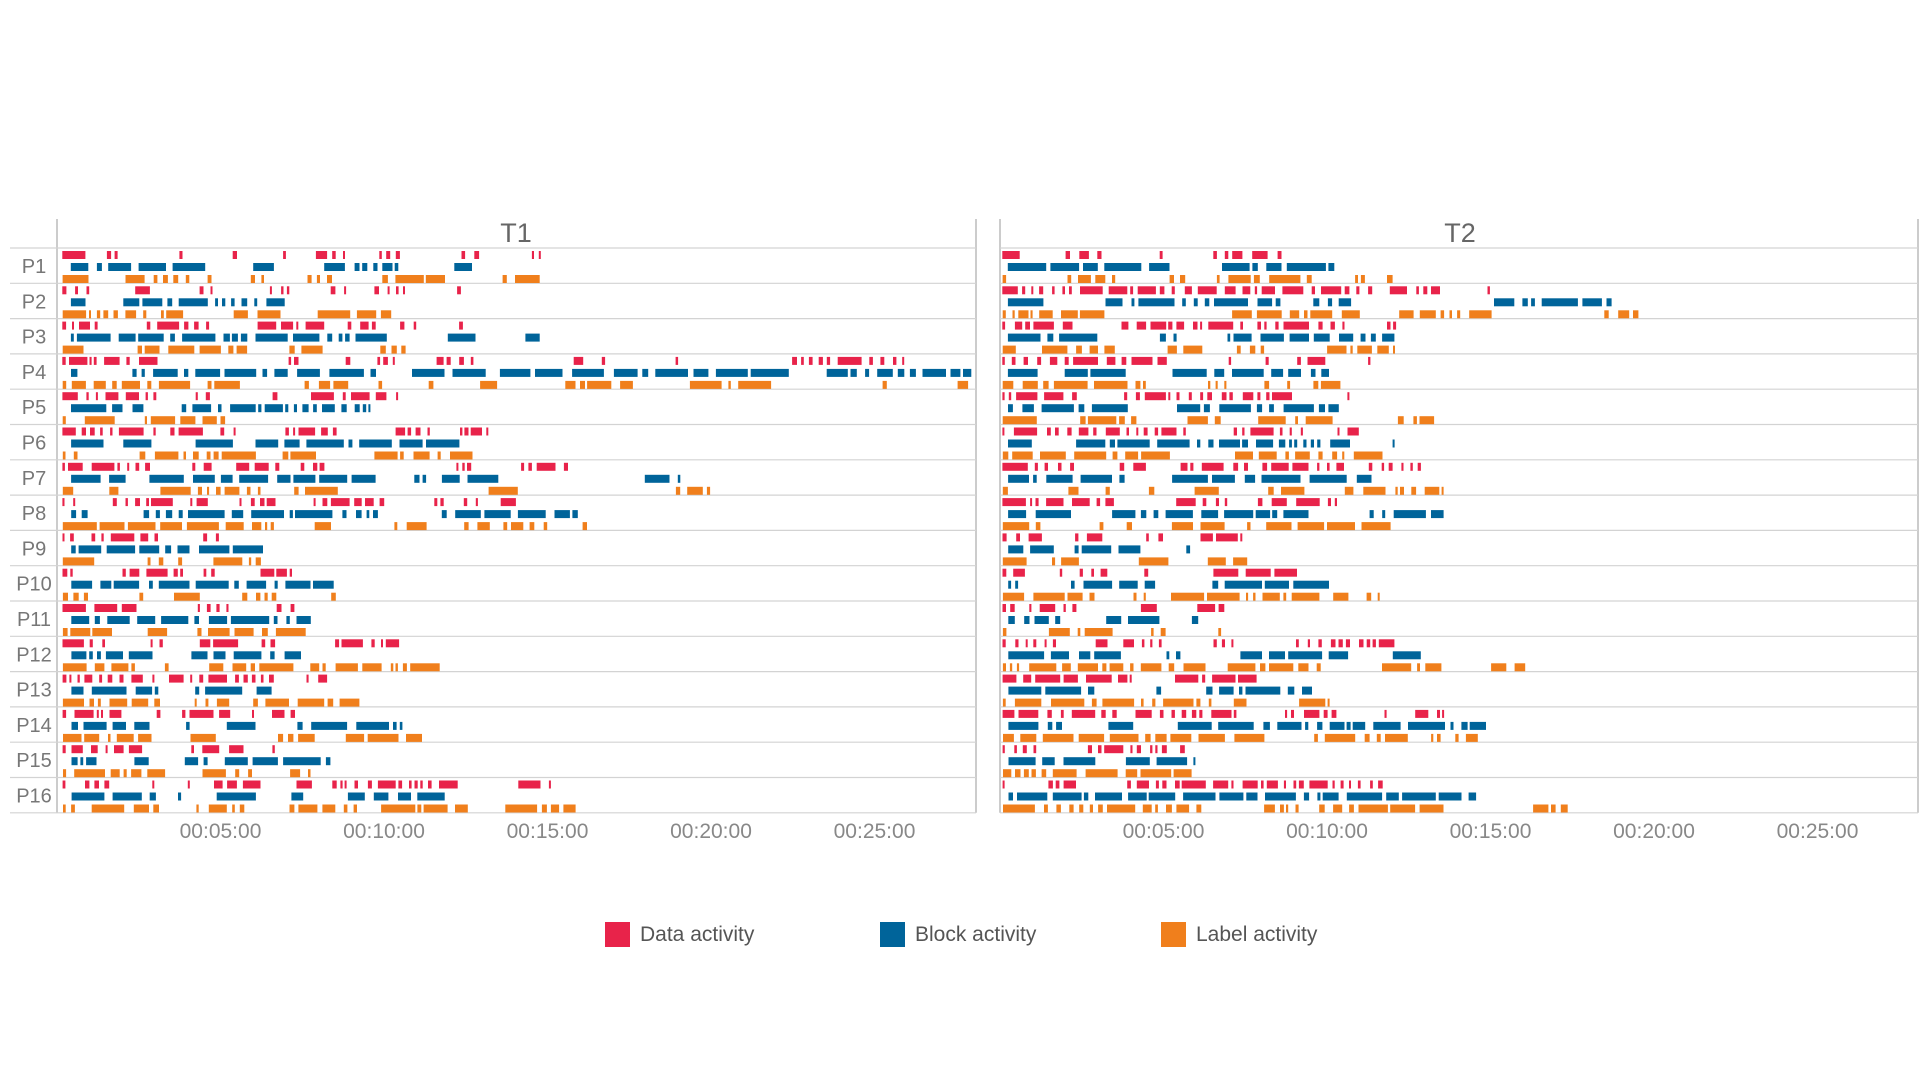  What do you see at coordinates (34, 691) in the screenshot?
I see `row-label: P13` at bounding box center [34, 691].